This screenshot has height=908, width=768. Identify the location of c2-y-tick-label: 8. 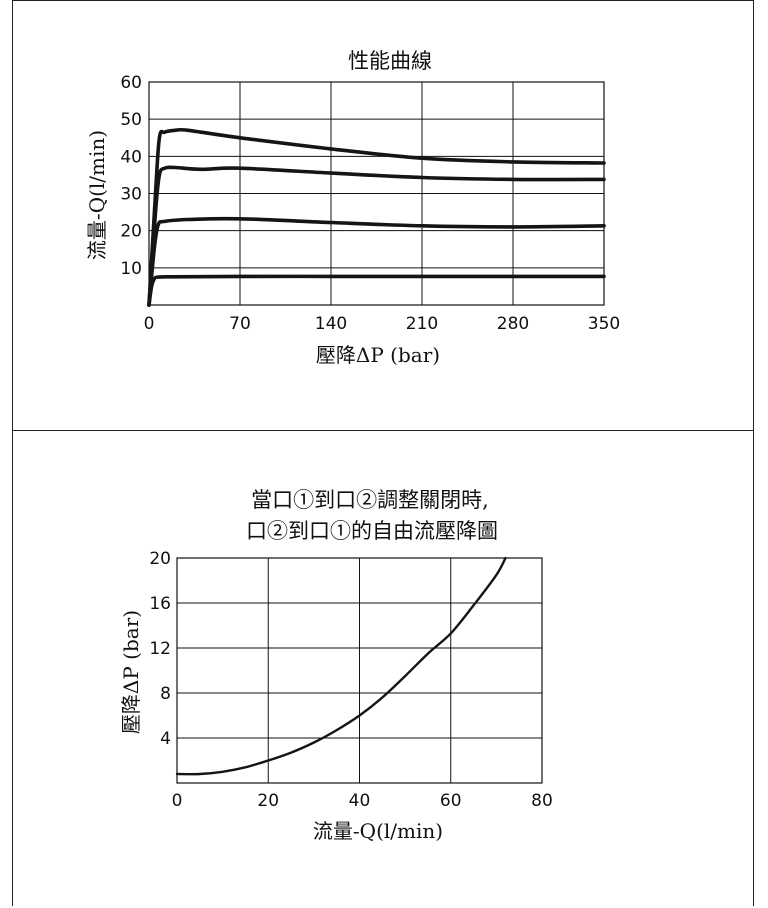
(165, 694).